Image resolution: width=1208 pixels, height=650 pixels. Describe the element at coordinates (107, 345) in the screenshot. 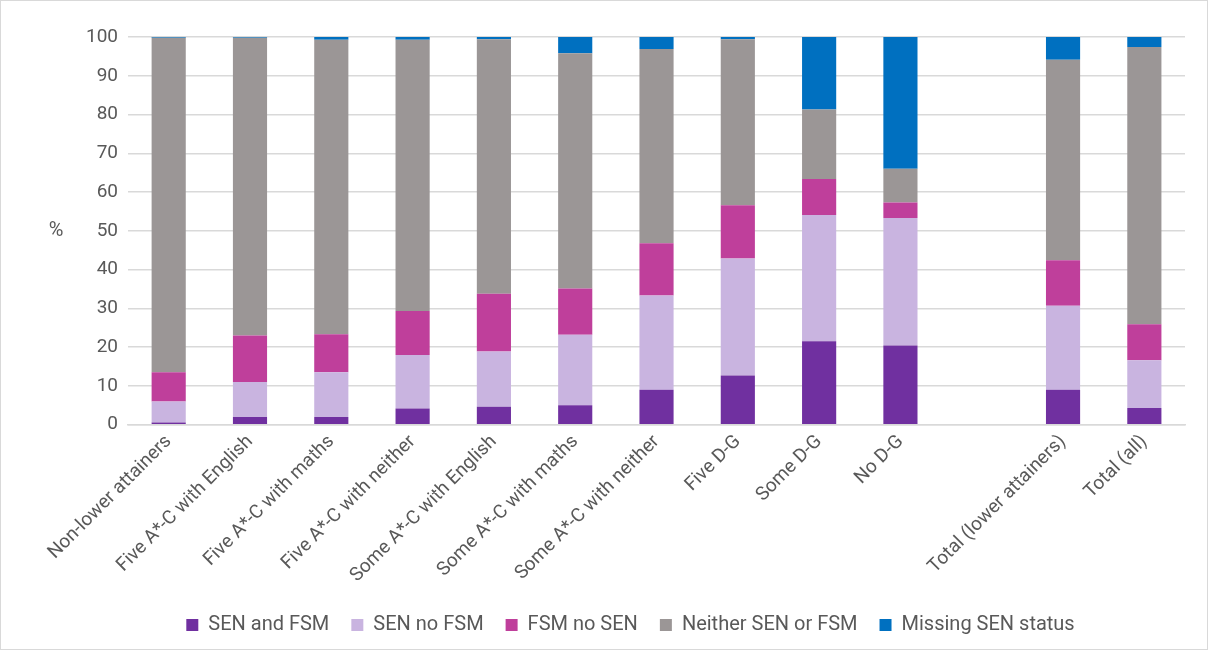

I see `y-tick-label: 20` at that location.